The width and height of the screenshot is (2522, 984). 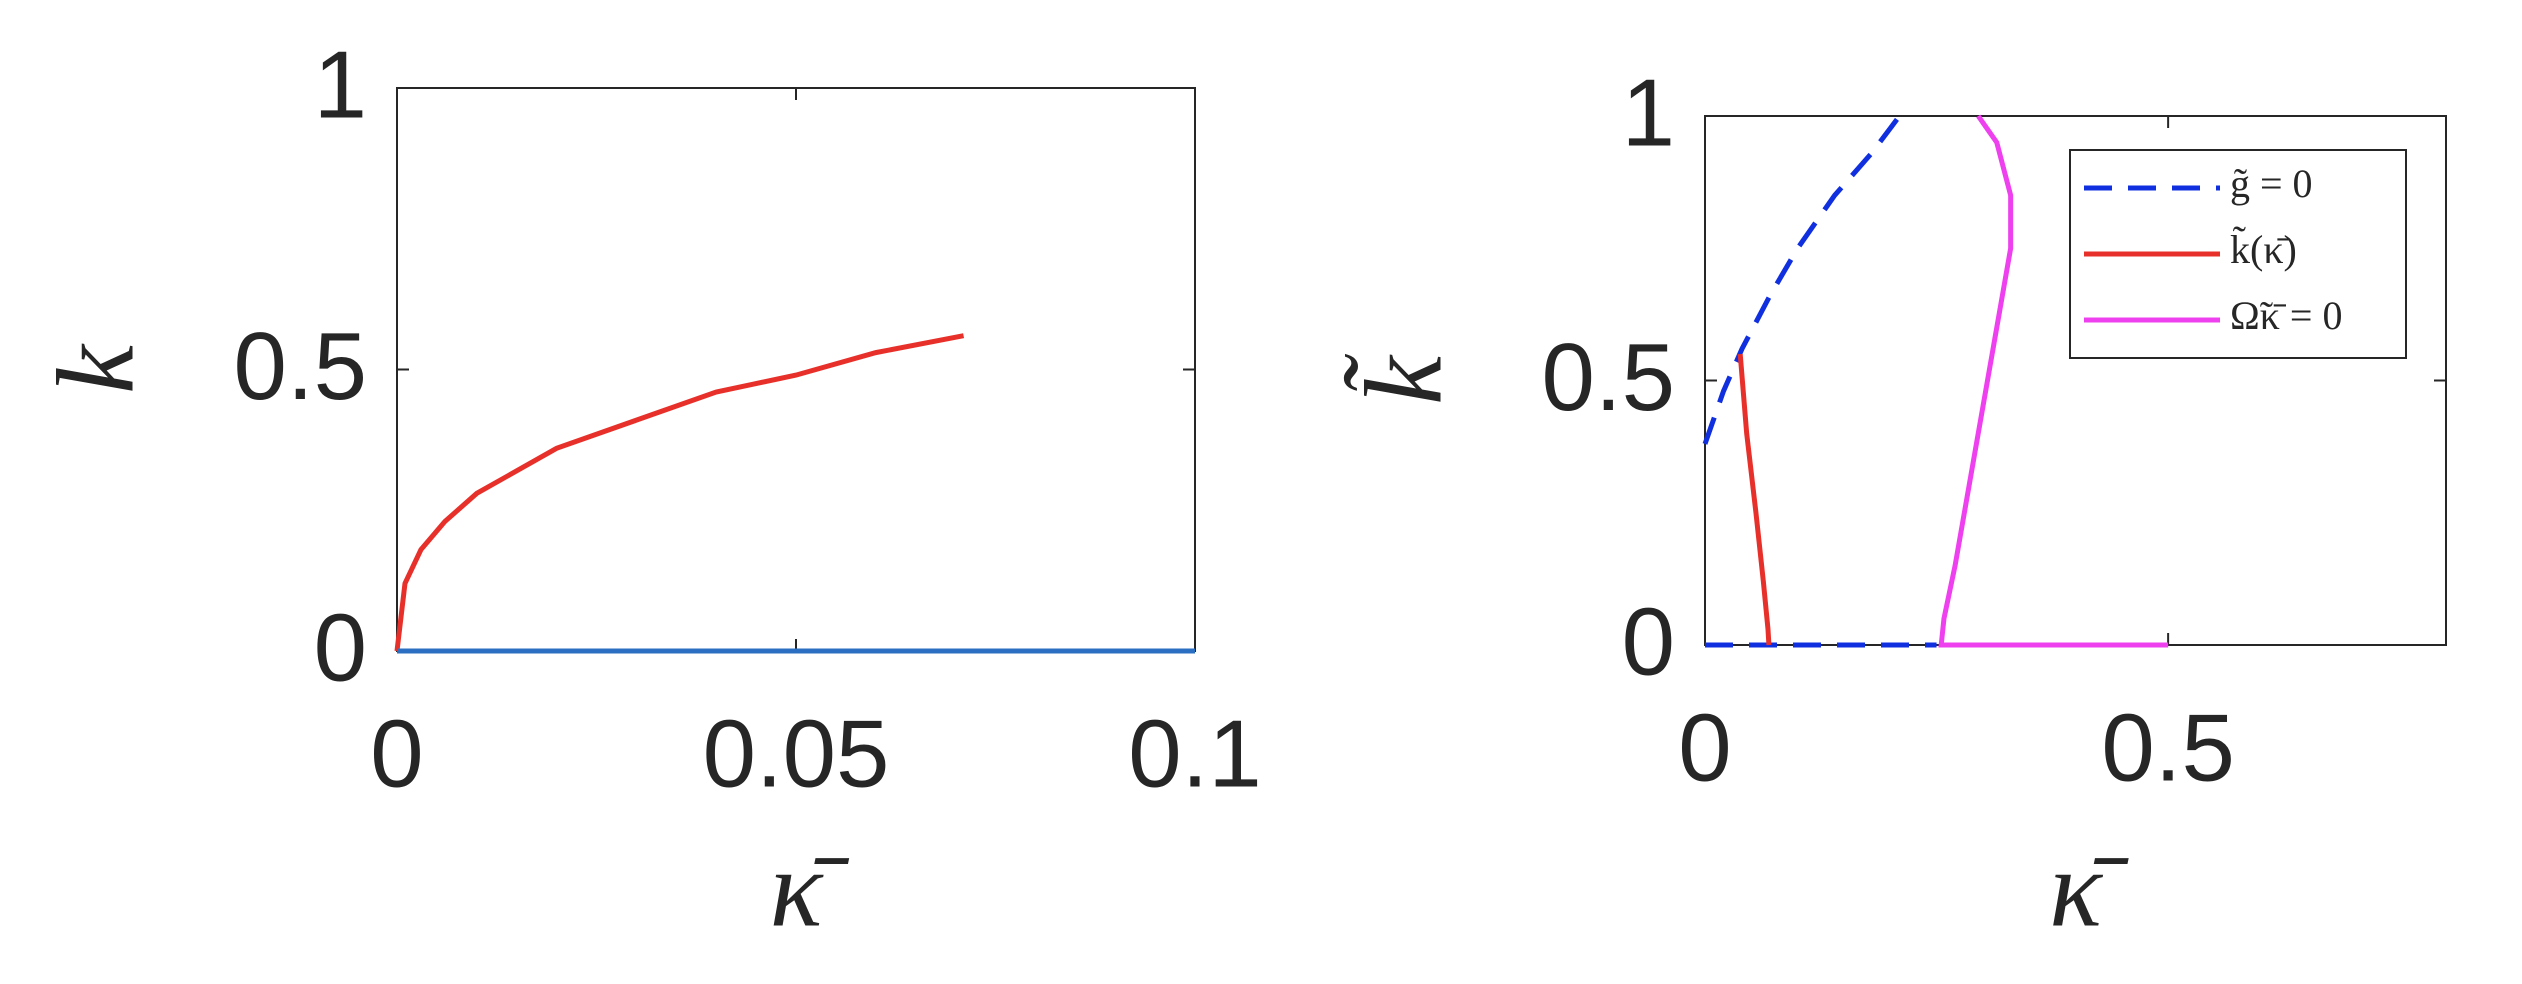 I want to click on legend-label: k̃(κ̄), so click(x=2263, y=249).